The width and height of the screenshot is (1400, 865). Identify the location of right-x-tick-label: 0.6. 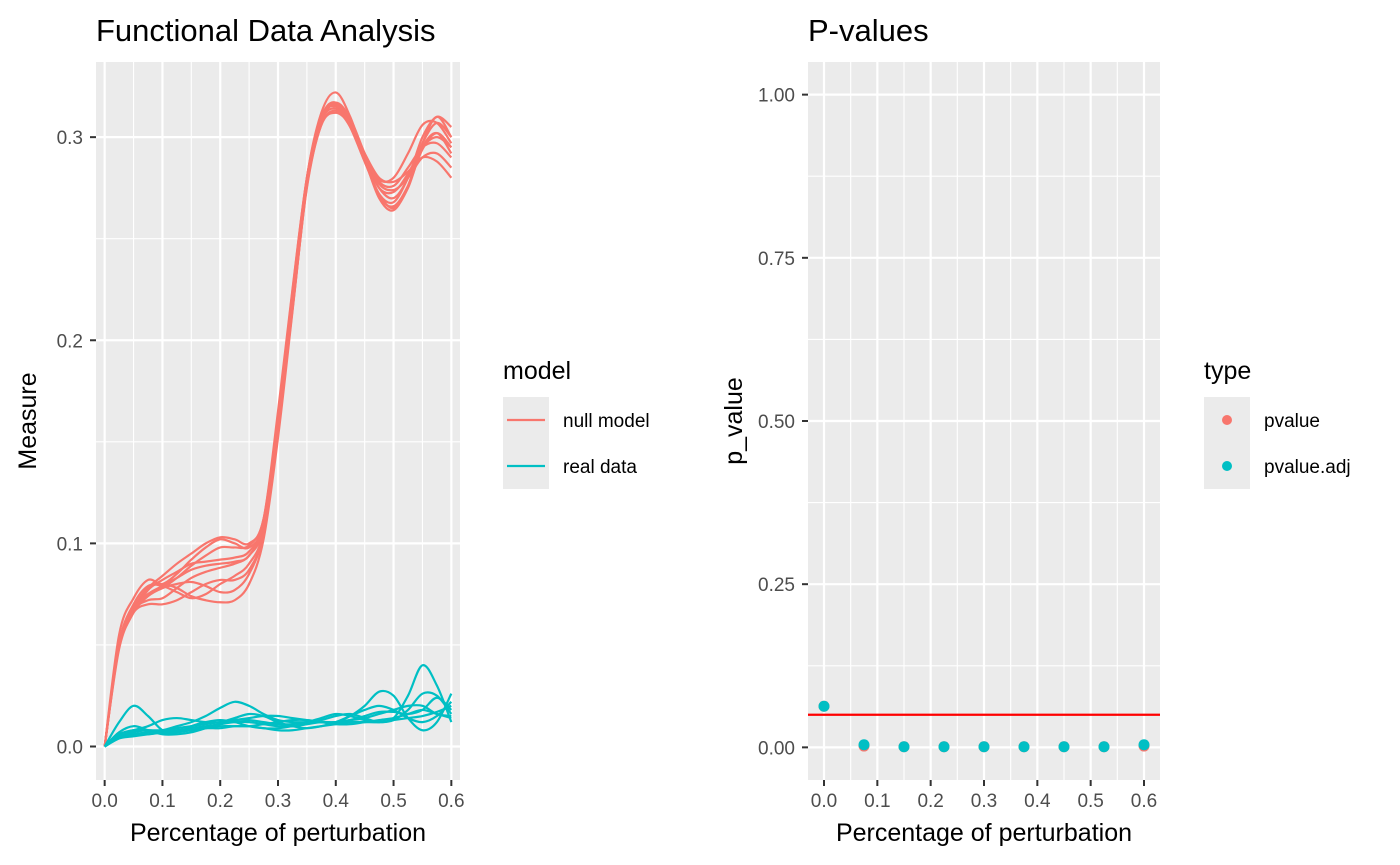
(1144, 801).